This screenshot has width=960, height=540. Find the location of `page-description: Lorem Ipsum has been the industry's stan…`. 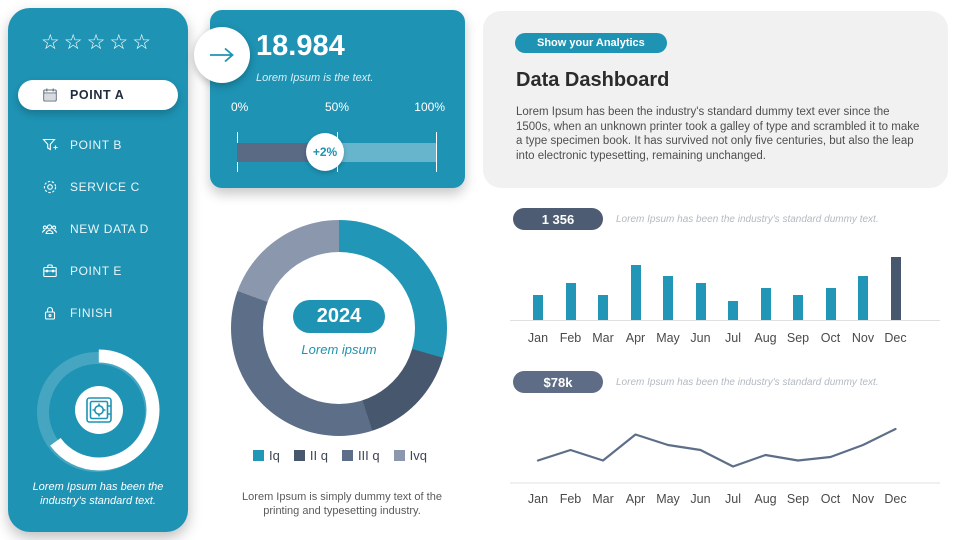

page-description: Lorem Ipsum has been the industry's stan… is located at coordinates (718, 134).